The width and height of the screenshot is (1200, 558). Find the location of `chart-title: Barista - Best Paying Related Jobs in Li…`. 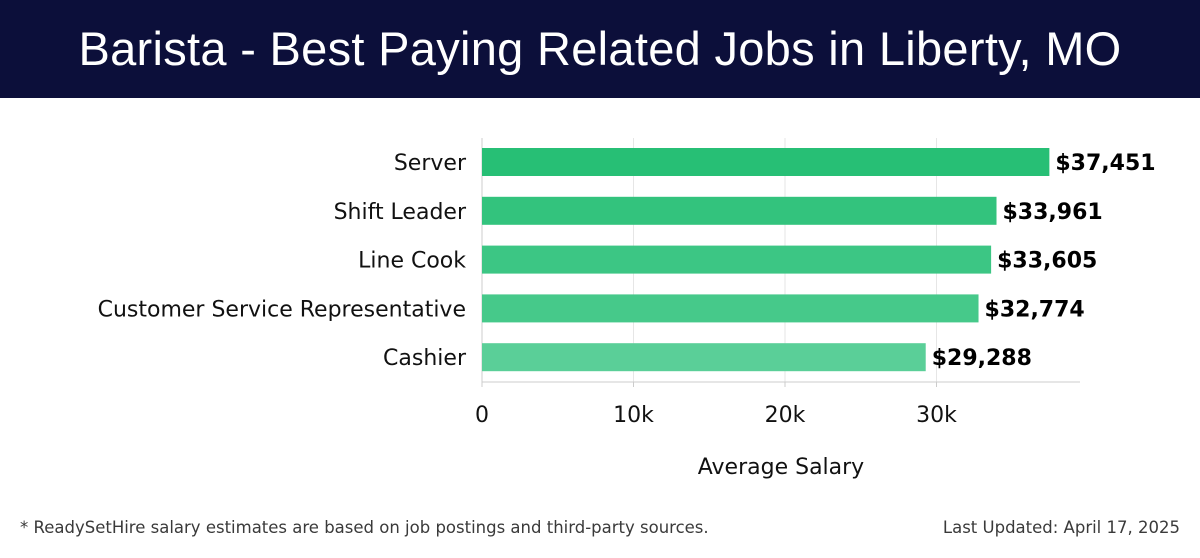

chart-title: Barista - Best Paying Related Jobs in Li… is located at coordinates (600, 48).